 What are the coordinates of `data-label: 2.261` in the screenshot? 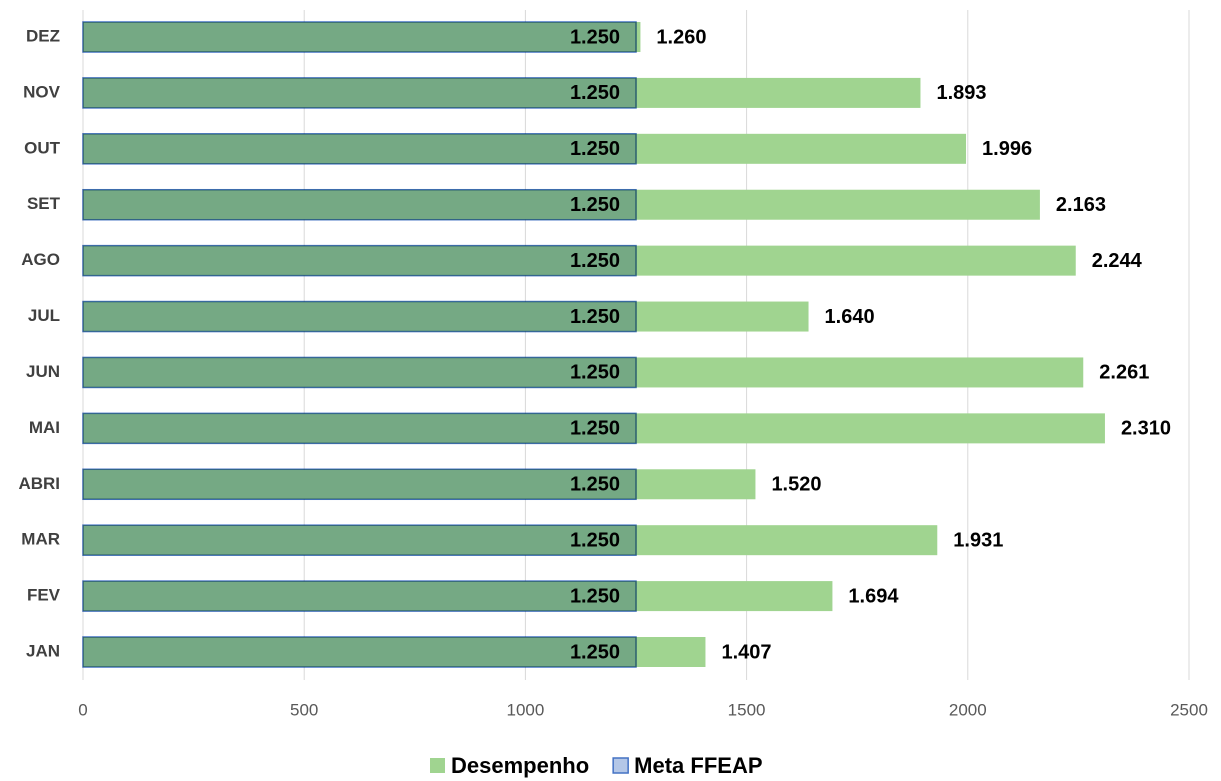 It's located at (1124, 373).